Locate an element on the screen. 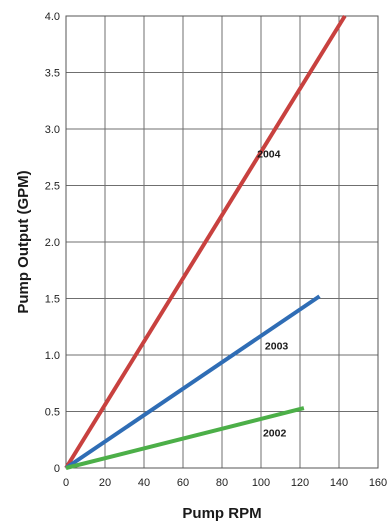 This screenshot has height=527, width=391. series-labels: 2004 2003 2002 is located at coordinates (272, 293).